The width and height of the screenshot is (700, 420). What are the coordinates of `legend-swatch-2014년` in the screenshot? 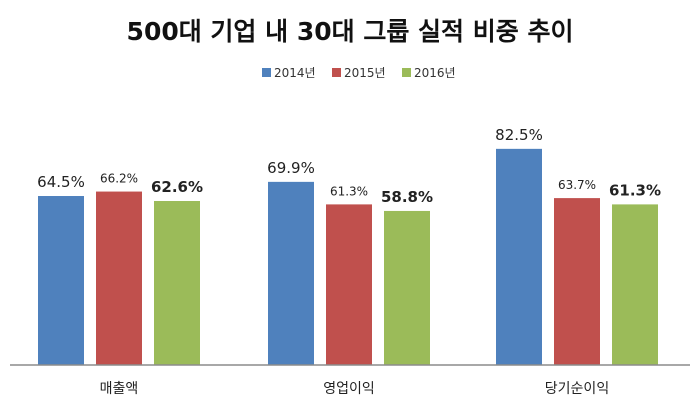 It's located at (266, 72).